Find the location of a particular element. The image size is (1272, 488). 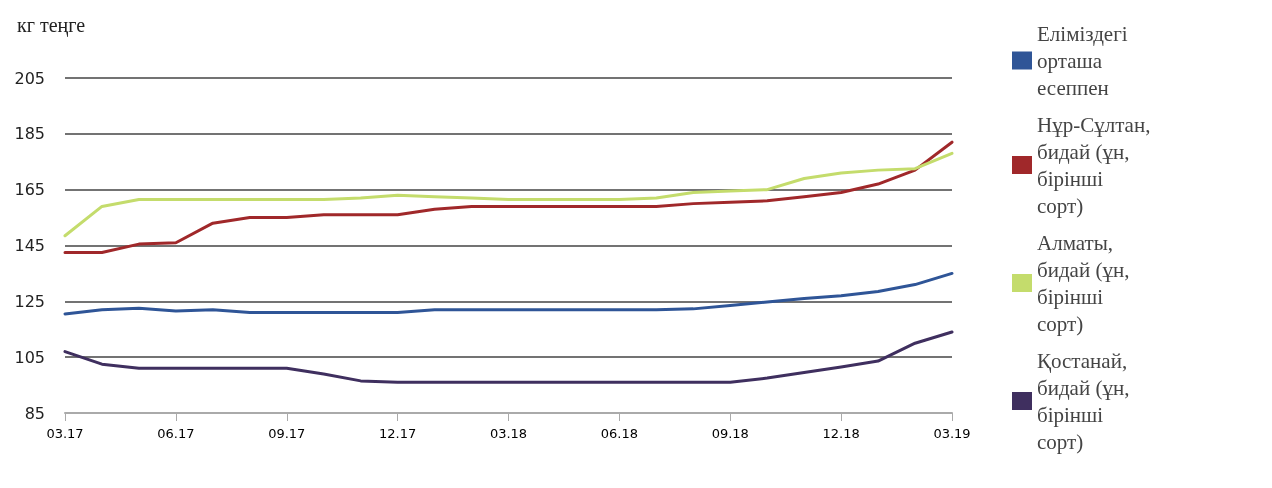

legend-label: Қостанай, бидай (ұн, бірінші сорт) is located at coordinates (1086, 401).